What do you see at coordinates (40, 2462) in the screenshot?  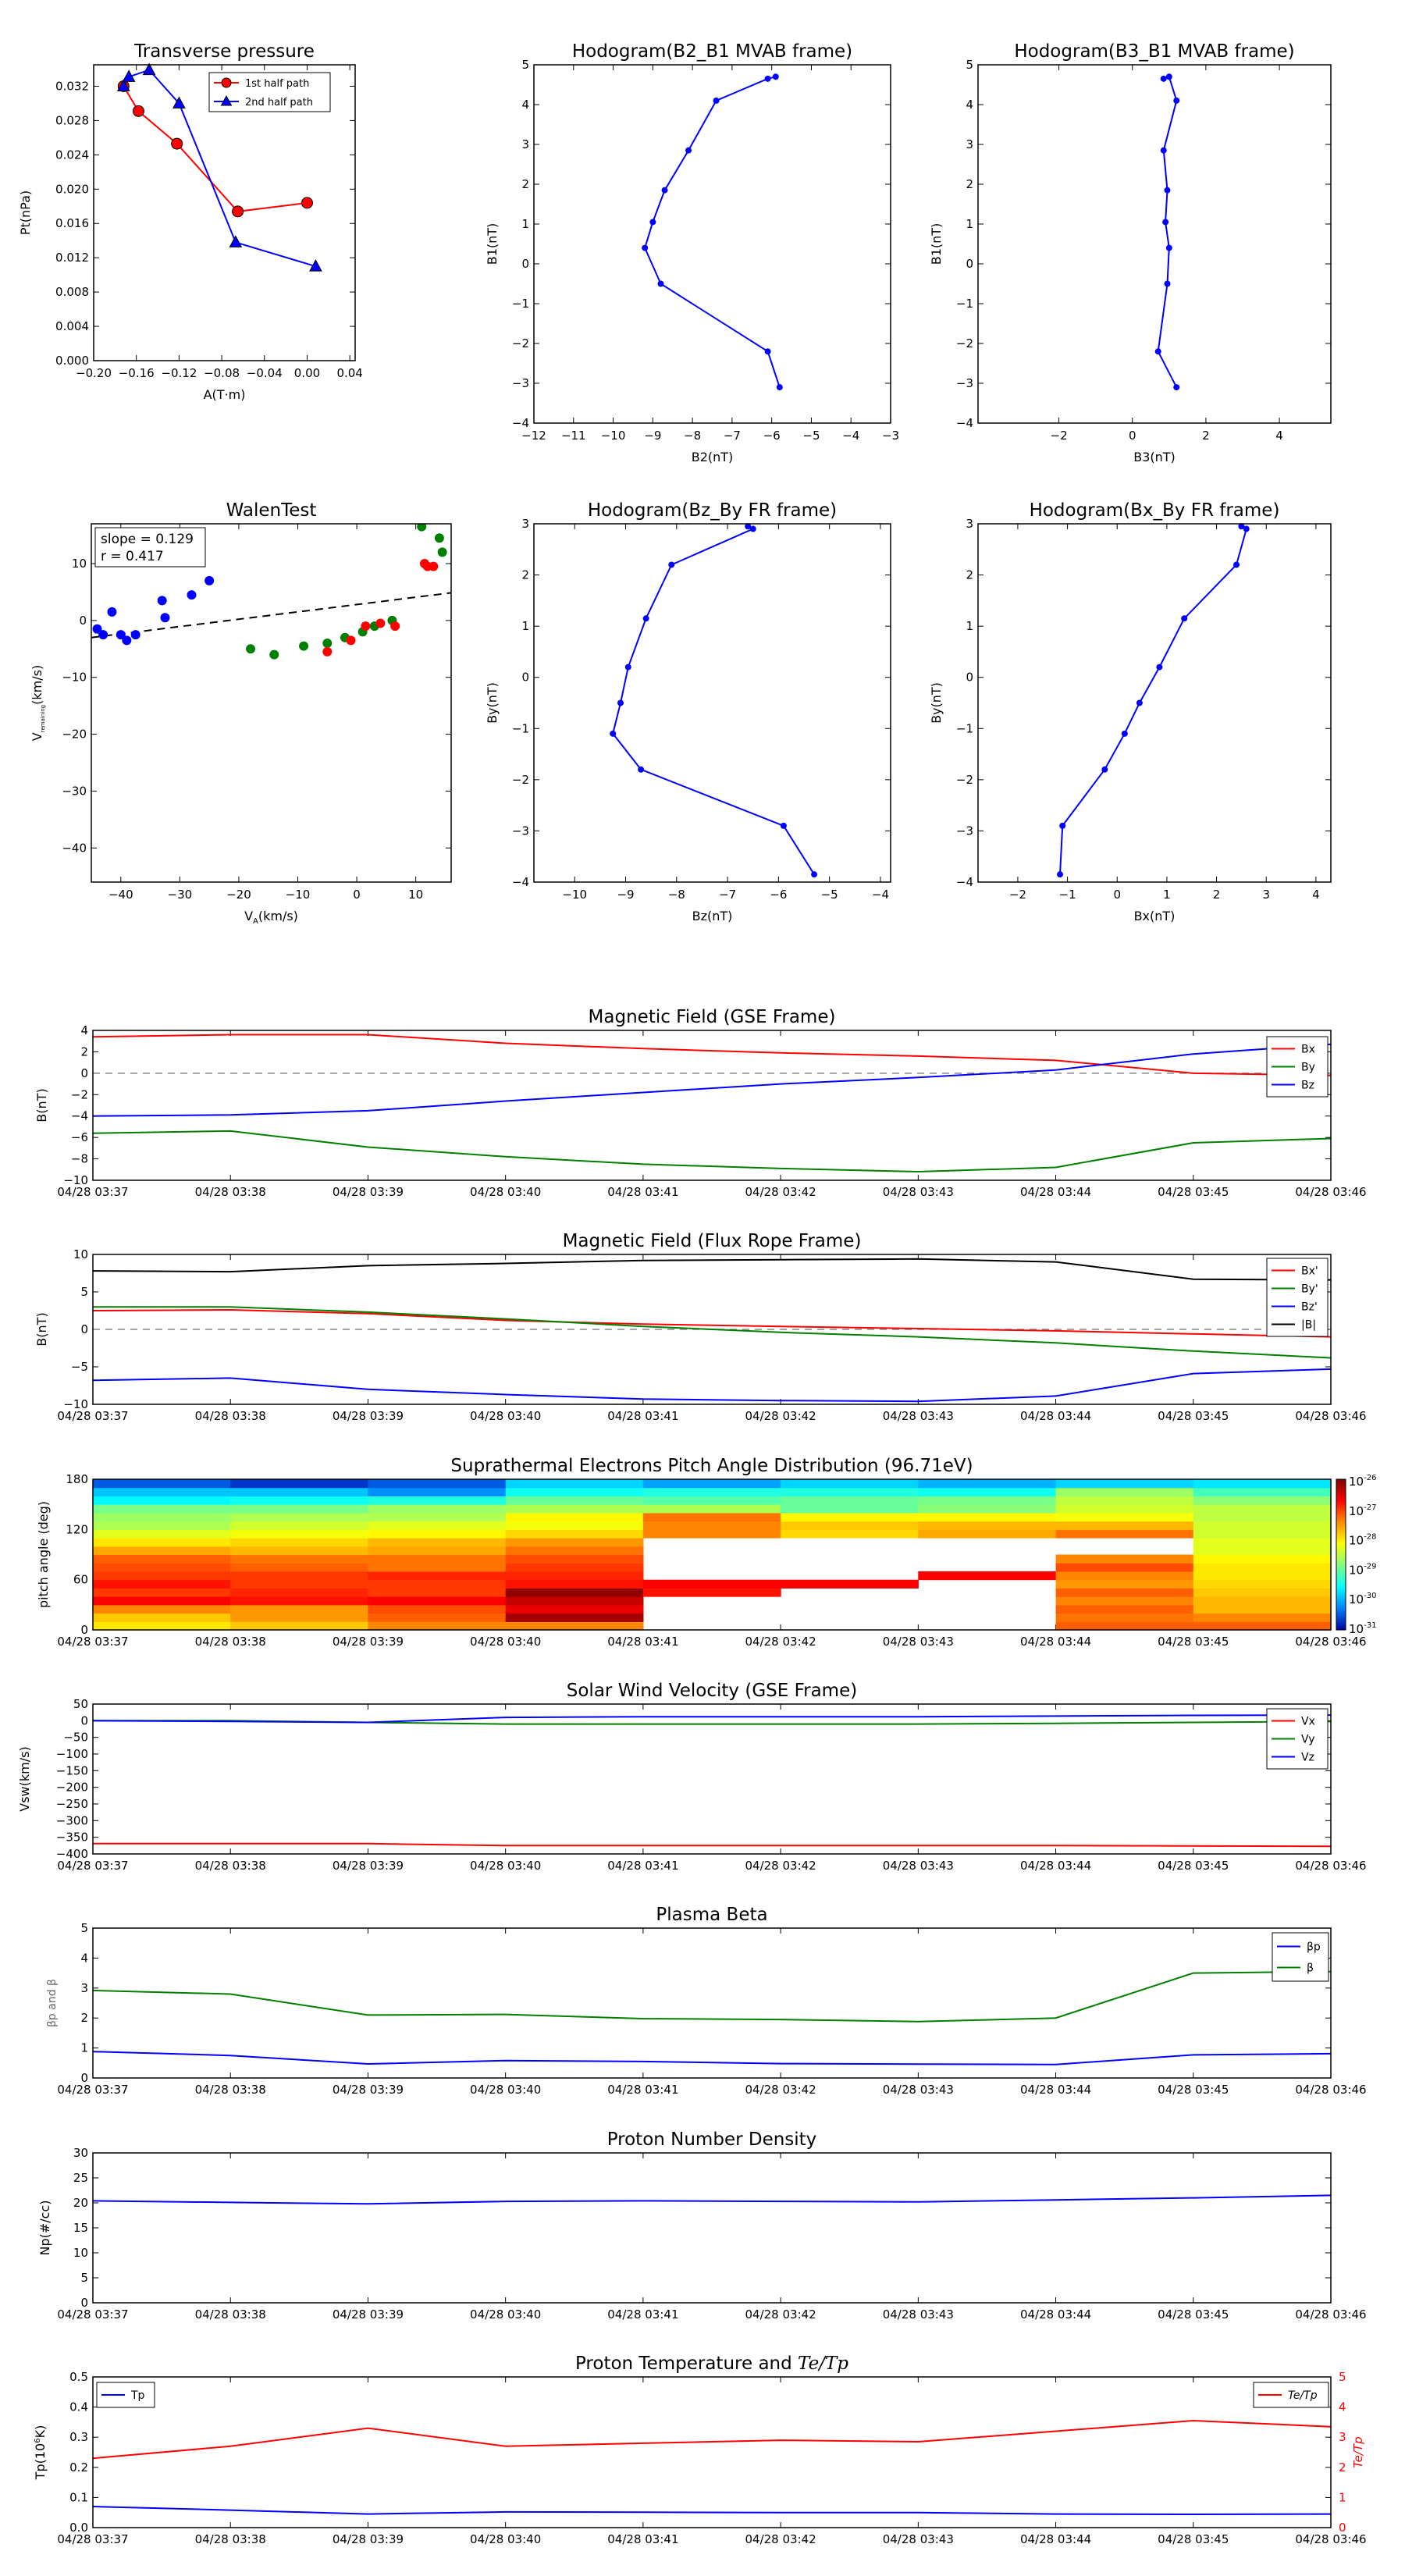 I see `label-part: Tp(10` at bounding box center [40, 2462].